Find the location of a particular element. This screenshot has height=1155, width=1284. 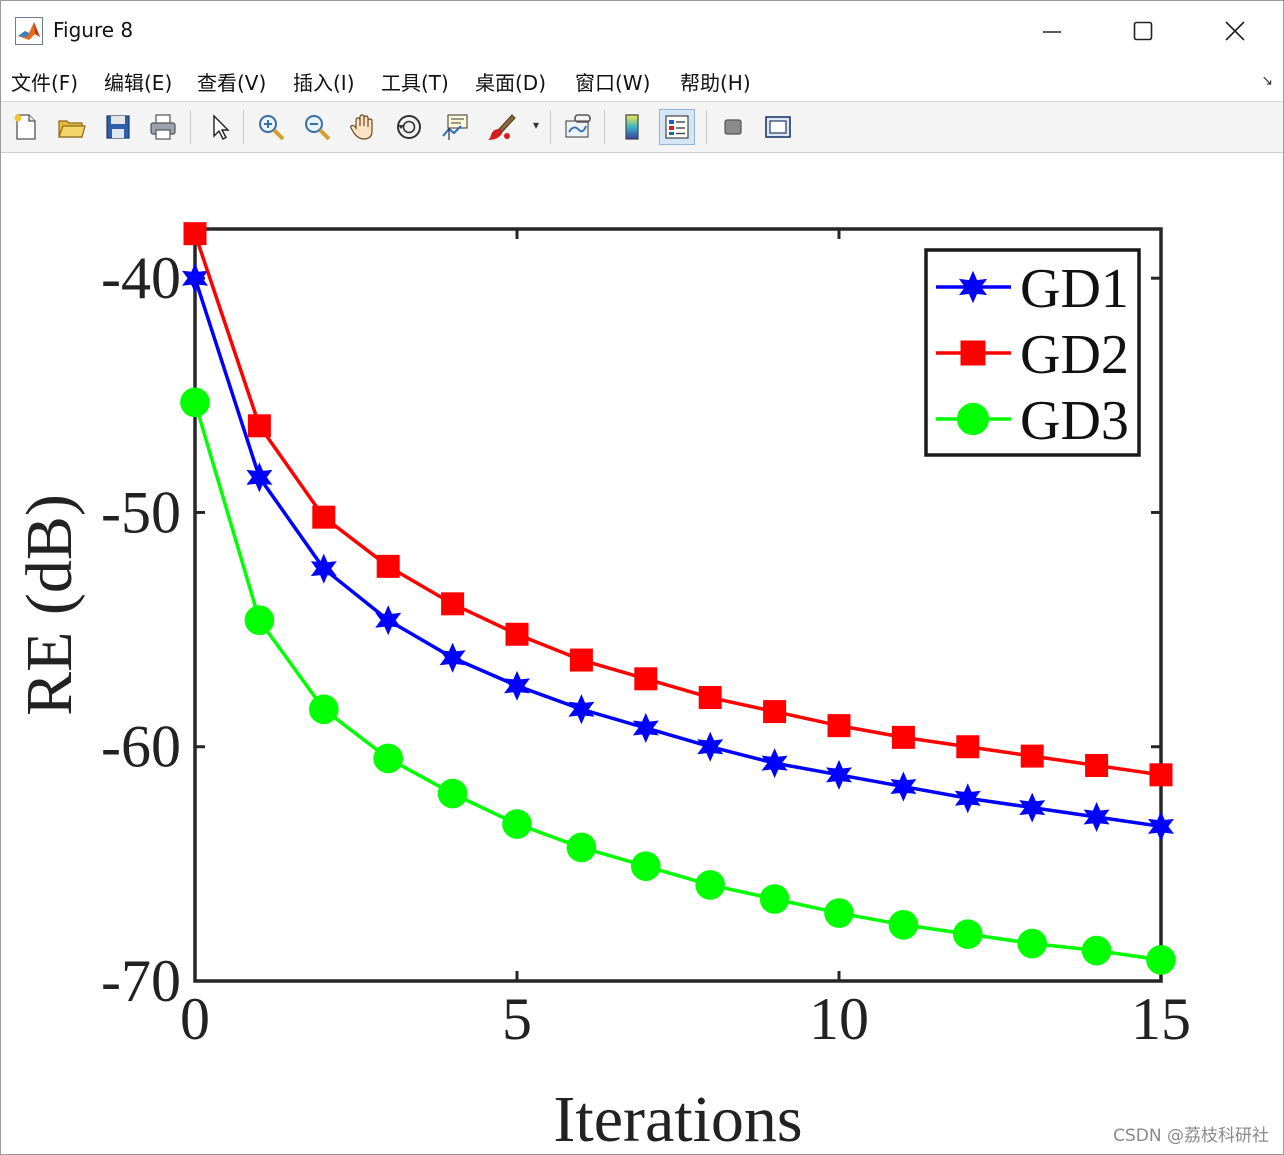

print-icon is located at coordinates (163, 127).